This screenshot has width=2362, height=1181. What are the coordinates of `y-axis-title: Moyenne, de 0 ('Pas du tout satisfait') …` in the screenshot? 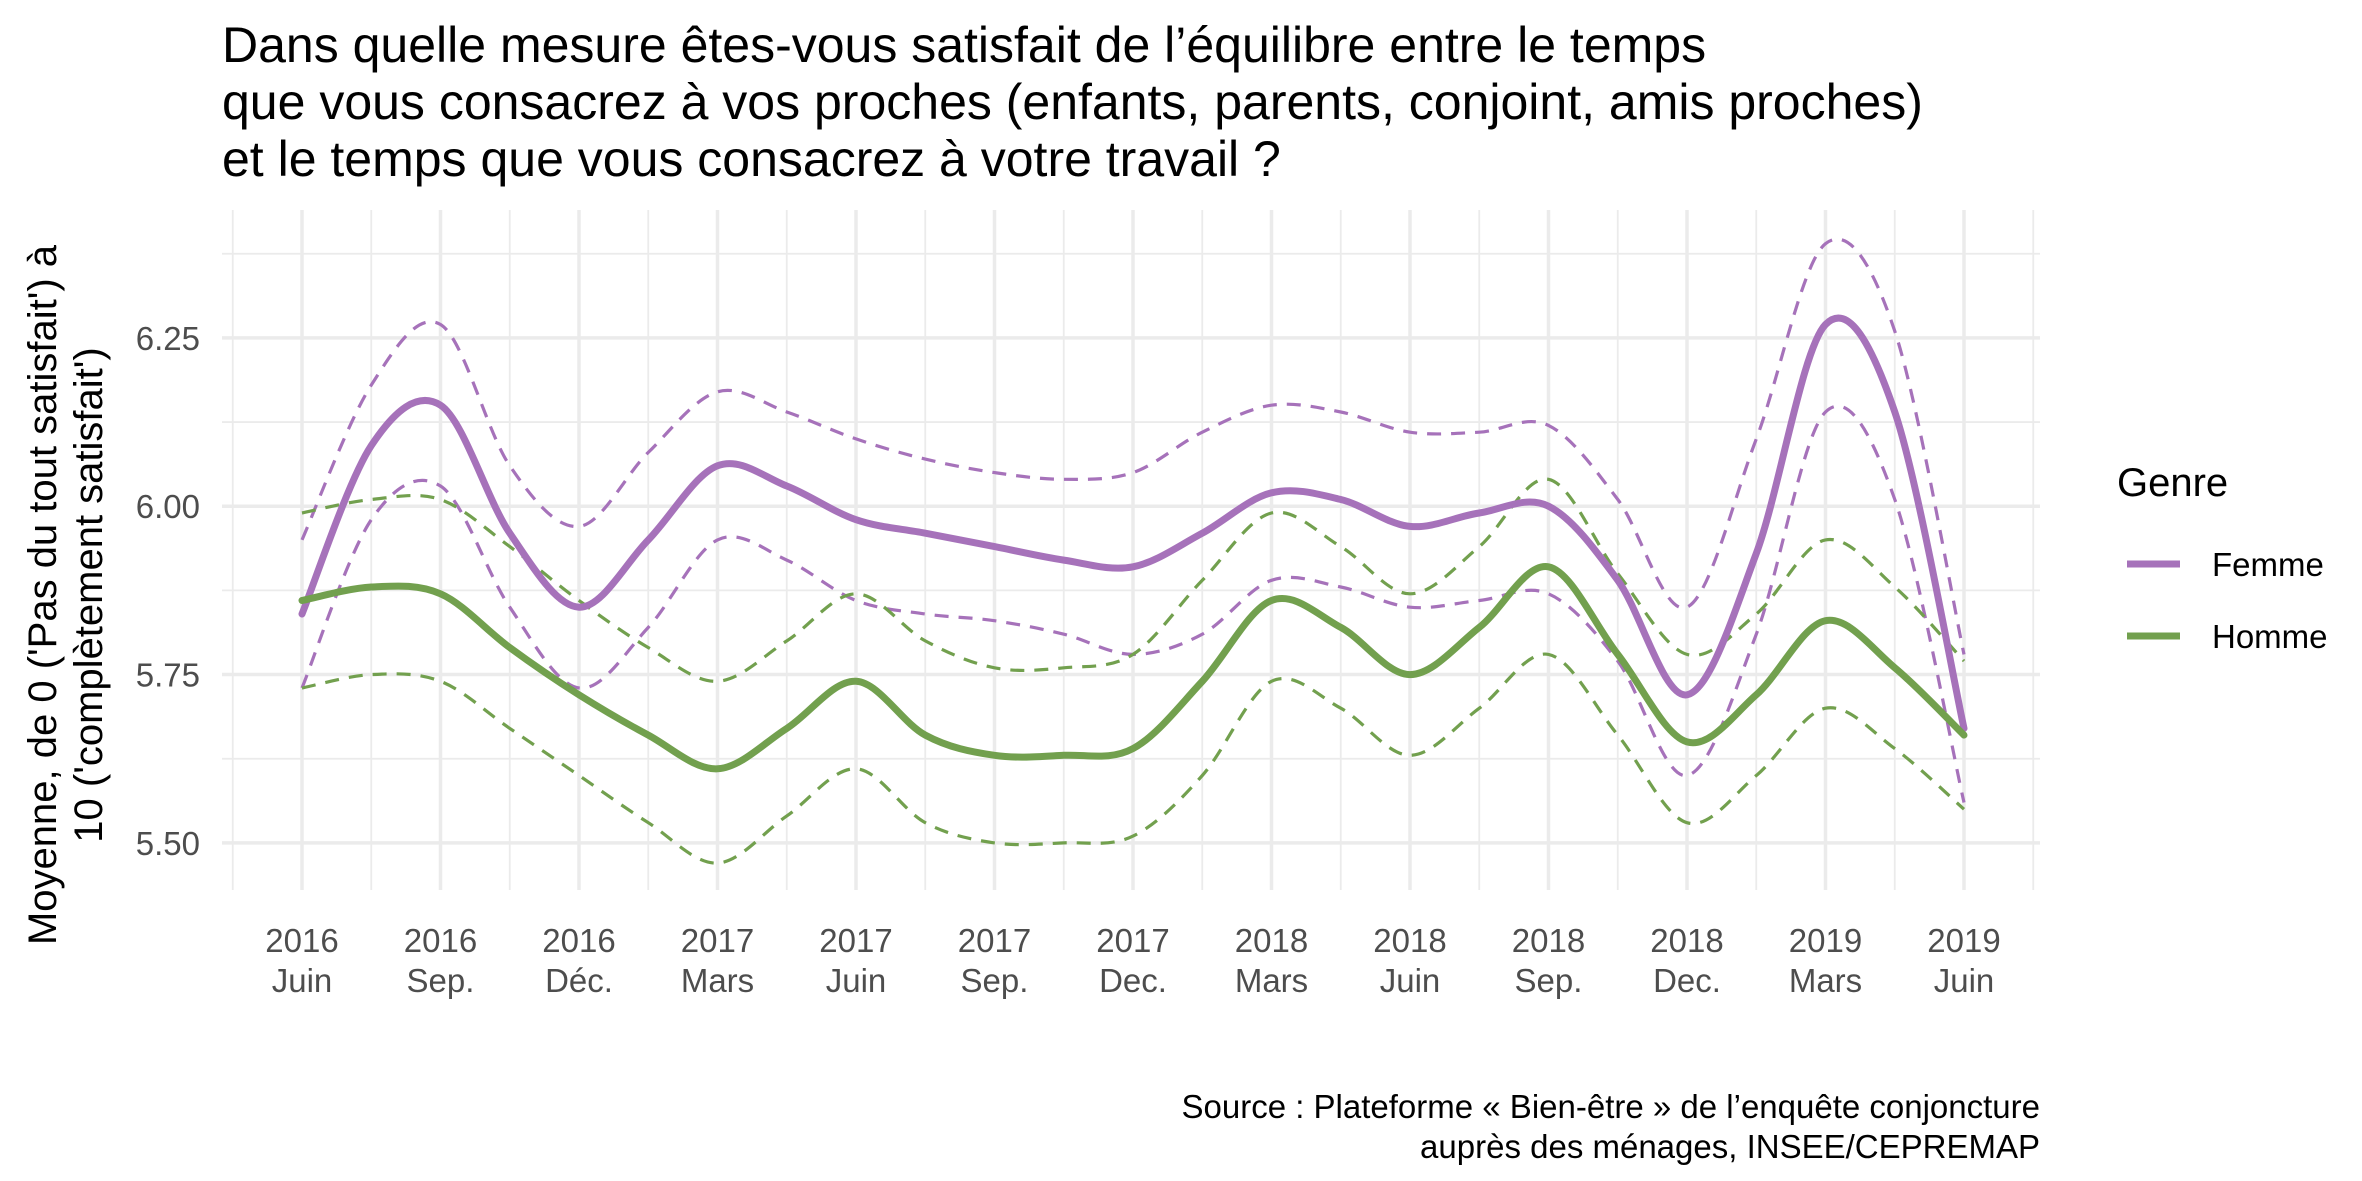 It's located at (66, 594).